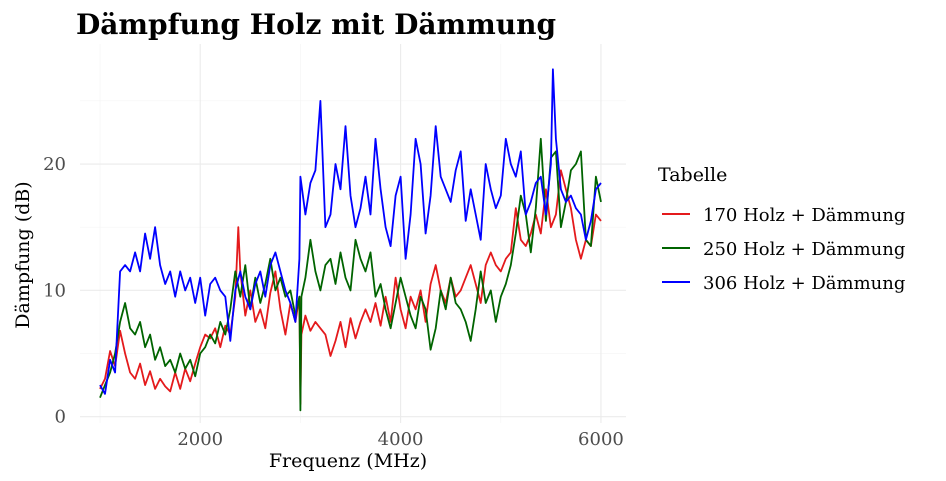 The width and height of the screenshot is (946, 481). I want to click on x-axis-tick-labels: 2000 4000 6000, so click(400, 439).